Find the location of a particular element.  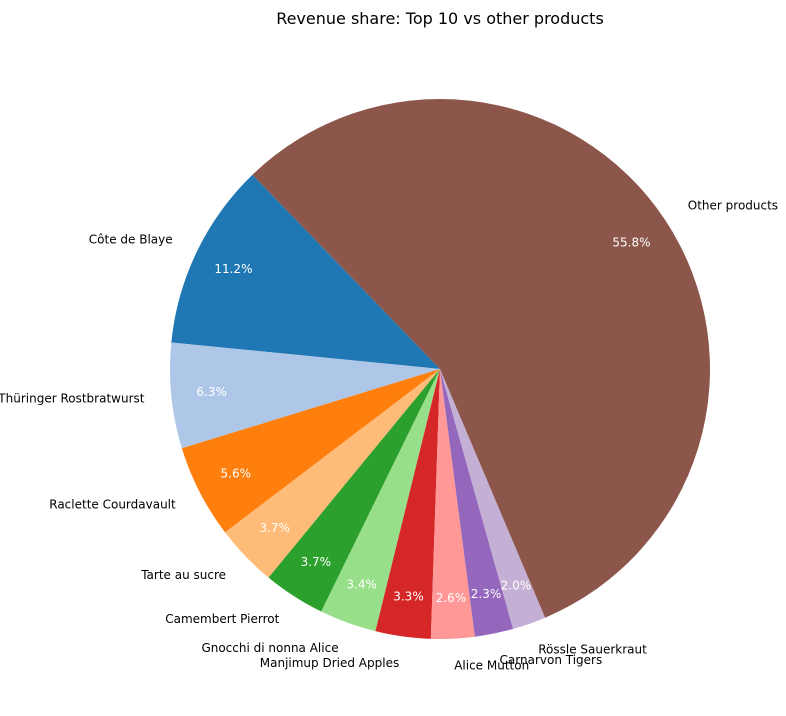

pie-slice-cote-de-blaye is located at coordinates (305, 271).